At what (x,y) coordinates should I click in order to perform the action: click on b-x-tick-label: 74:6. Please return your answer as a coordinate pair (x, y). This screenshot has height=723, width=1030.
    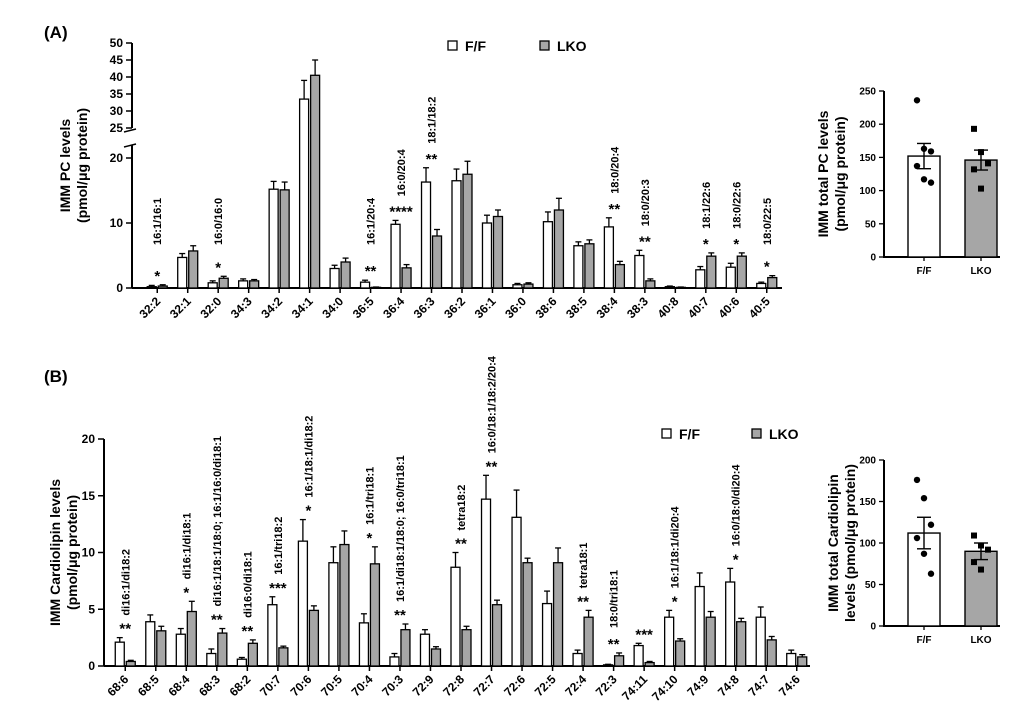
    Looking at the image, I should click on (789, 685).